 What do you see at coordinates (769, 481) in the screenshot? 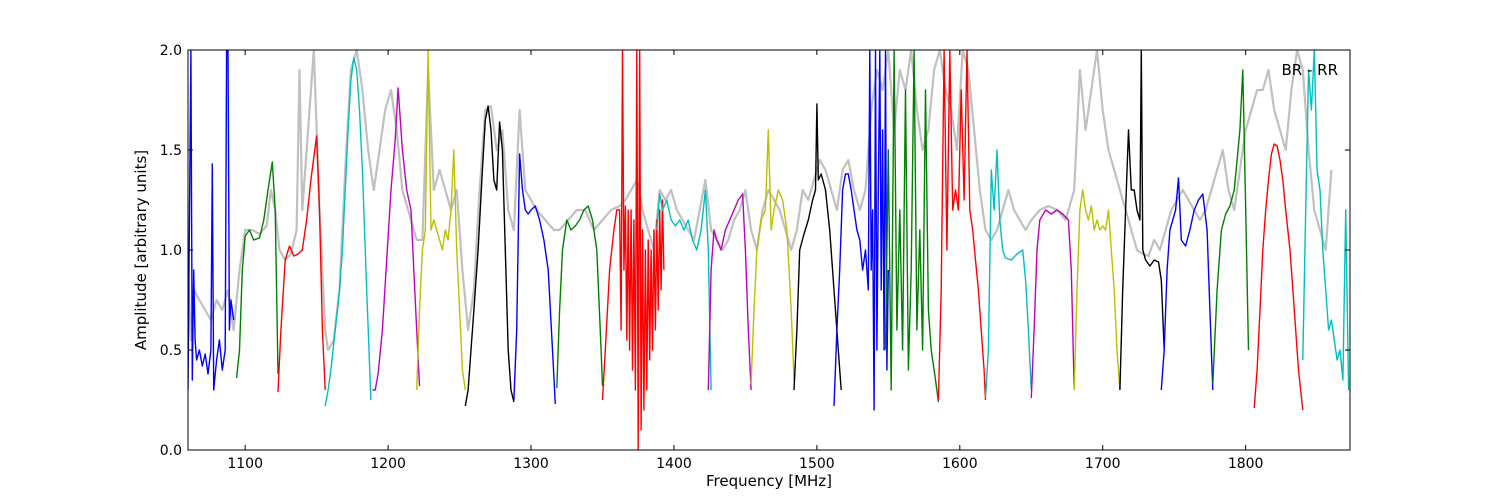
I see `x-axis-title: Frequency [MHz]` at bounding box center [769, 481].